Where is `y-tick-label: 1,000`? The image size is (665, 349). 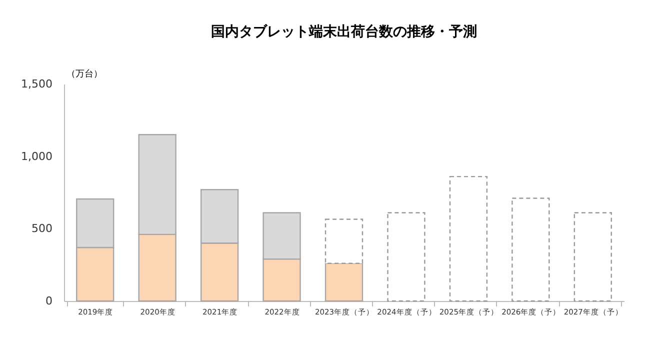 y-tick-label: 1,000 is located at coordinates (36, 156).